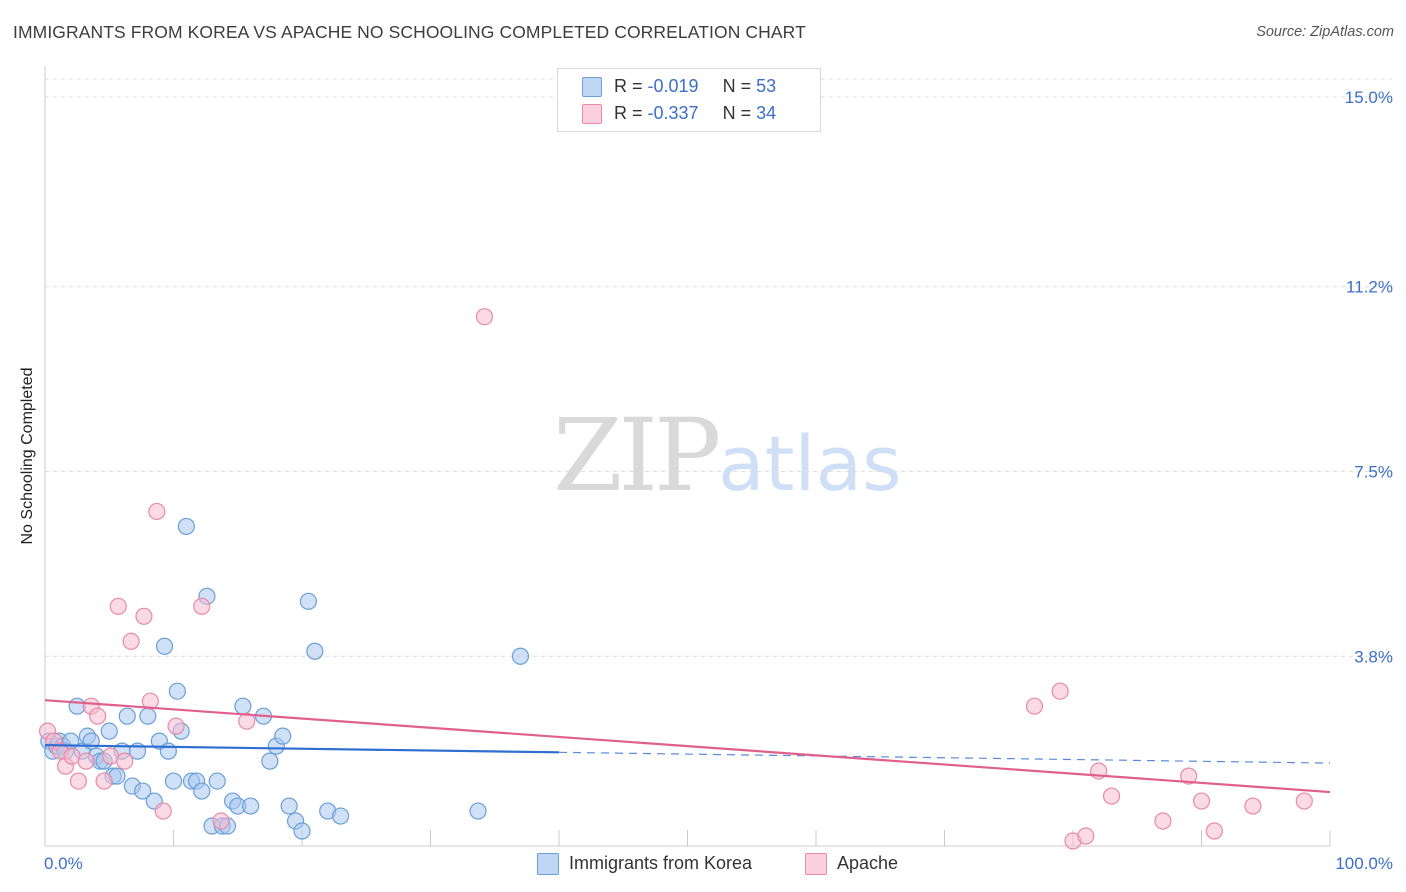  Describe the element at coordinates (868, 863) in the screenshot. I see `legend-apache-label: Apache` at that location.